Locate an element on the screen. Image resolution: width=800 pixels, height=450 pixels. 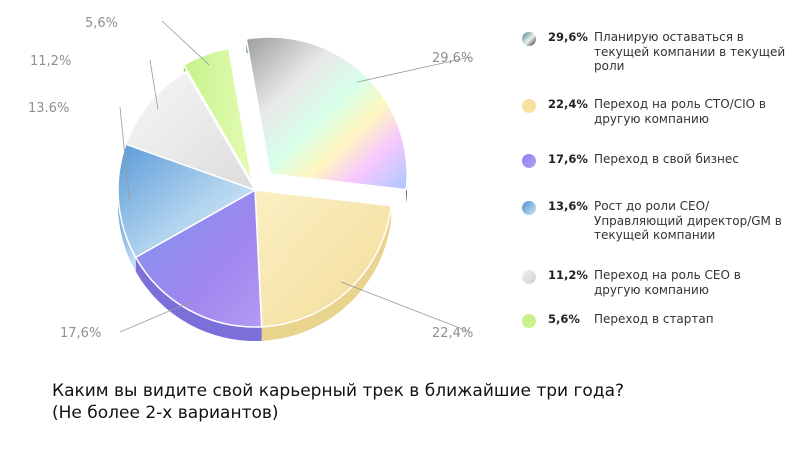
legend-percent: 13,6% is located at coordinates (568, 206).